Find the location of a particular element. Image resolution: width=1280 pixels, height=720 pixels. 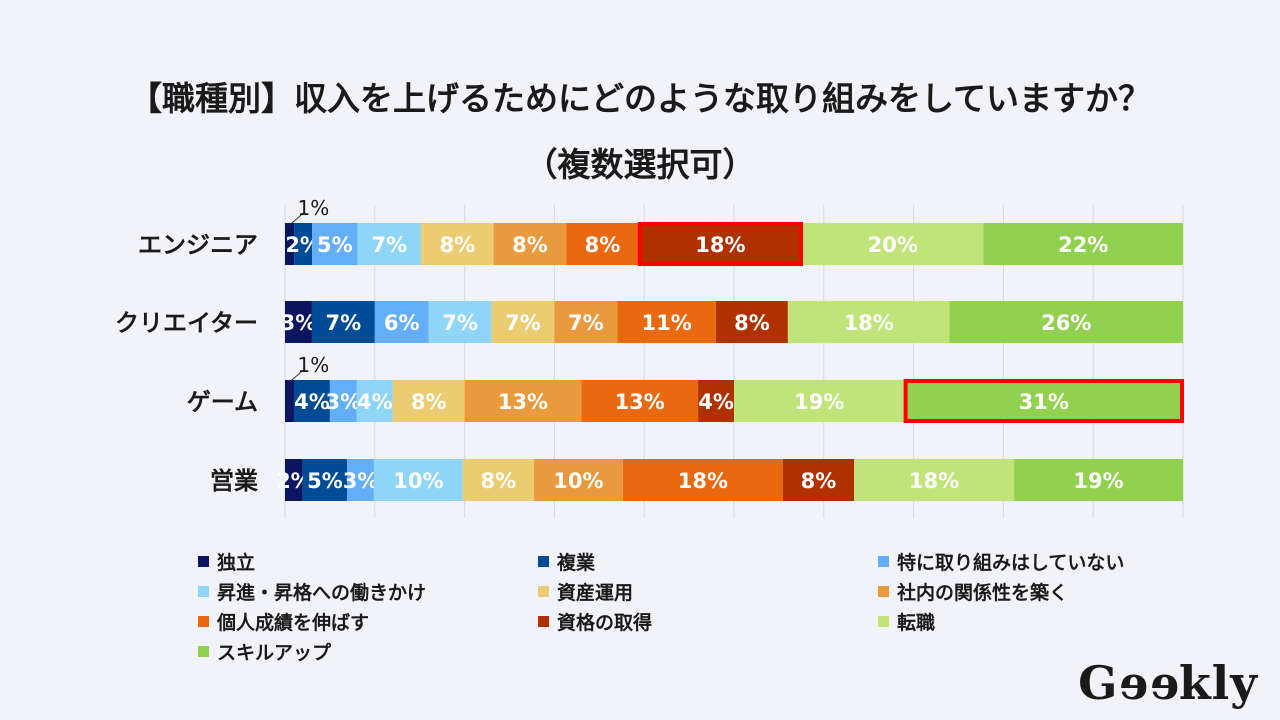

data-label: 6% is located at coordinates (402, 323).